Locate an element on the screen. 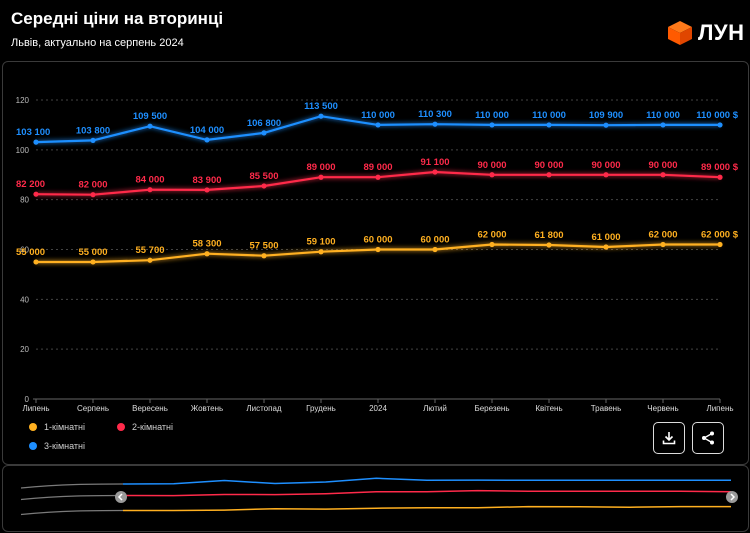 This screenshot has width=750, height=533. data-label: 109 500 is located at coordinates (150, 116).